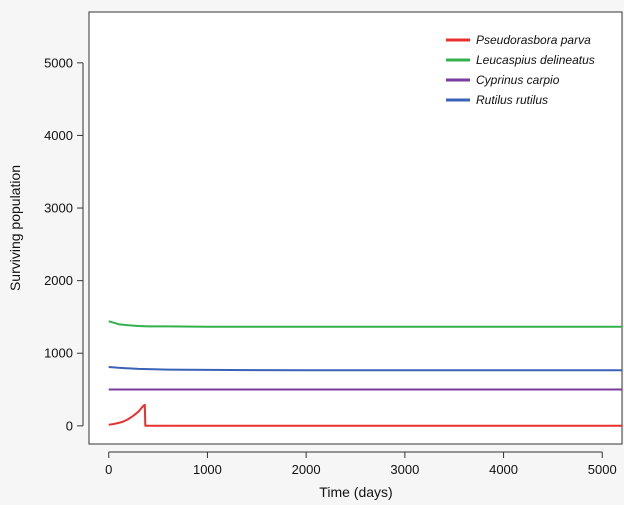  Describe the element at coordinates (512, 100) in the screenshot. I see `legend-label: Rutilus rutilus` at that location.